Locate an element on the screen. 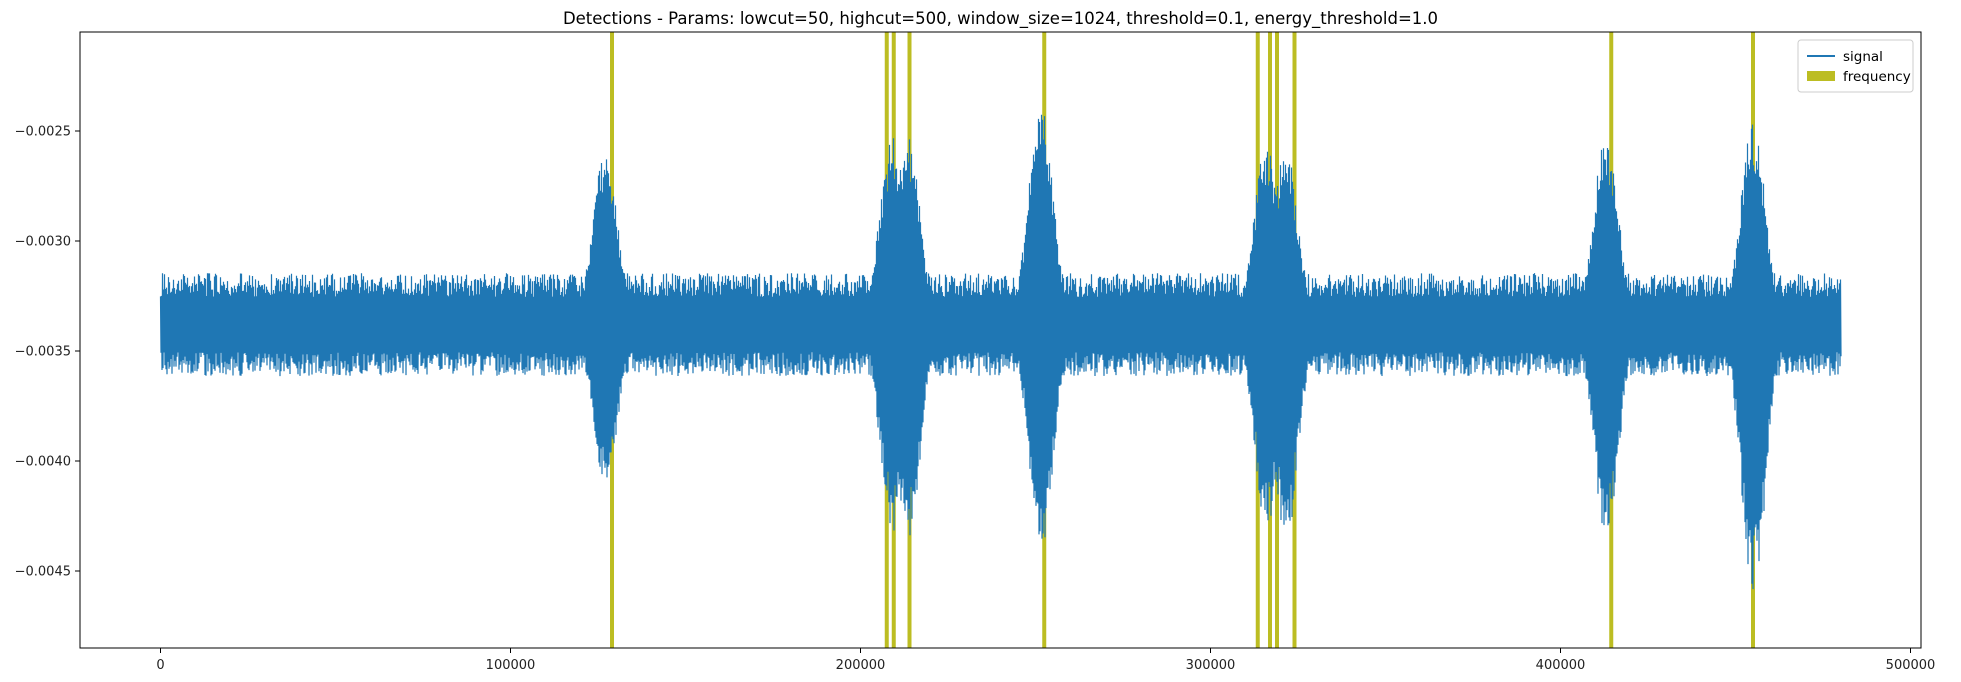  x-tick-label: 300000 is located at coordinates (1211, 665).